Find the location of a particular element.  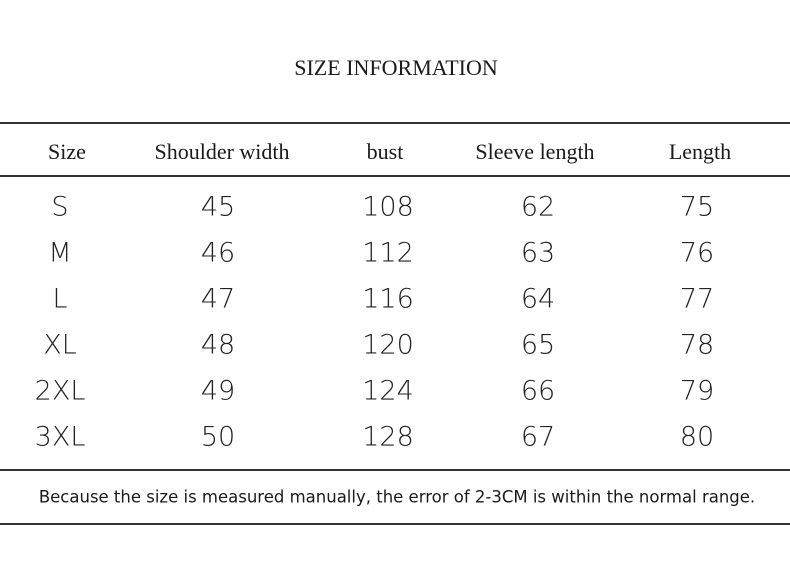

table-cell: 76 is located at coordinates (697, 253).